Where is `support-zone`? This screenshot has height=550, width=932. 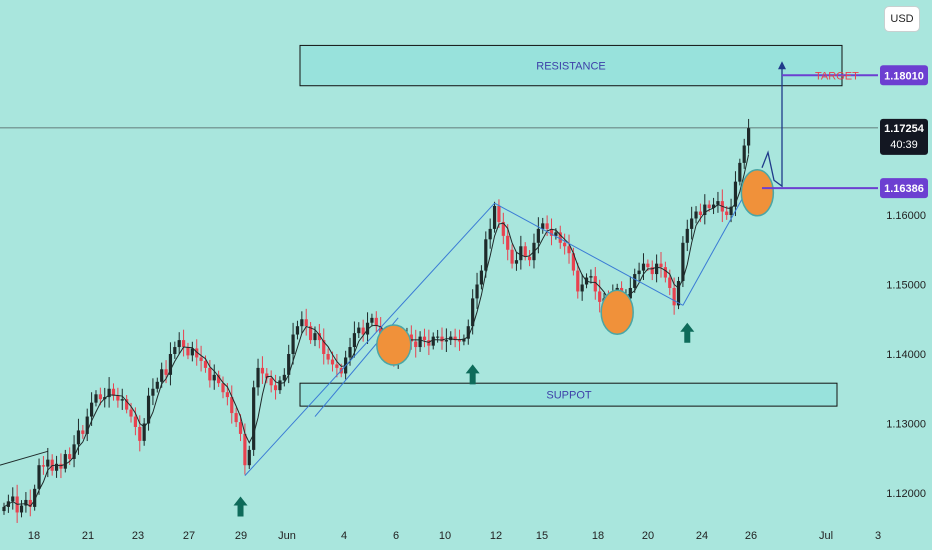 support-zone is located at coordinates (568, 394).